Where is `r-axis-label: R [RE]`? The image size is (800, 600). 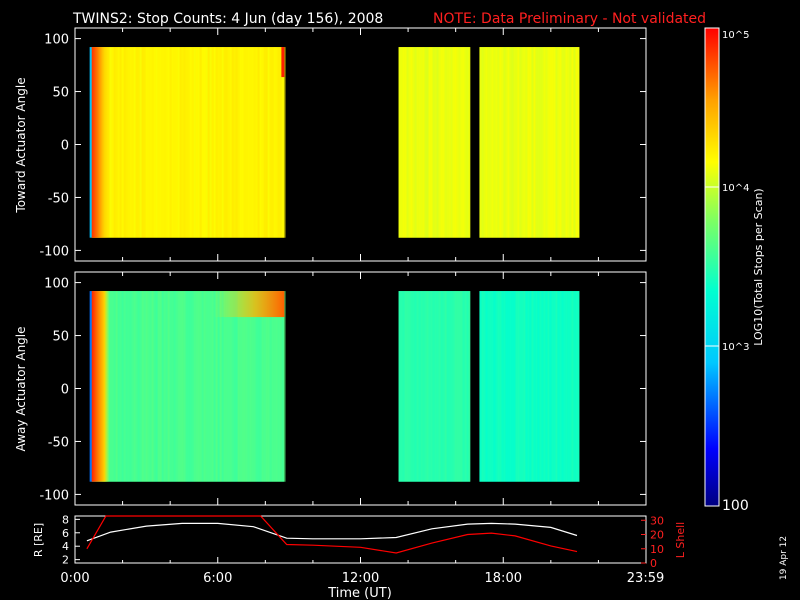 r-axis-label: R [RE] is located at coordinates (38, 540).